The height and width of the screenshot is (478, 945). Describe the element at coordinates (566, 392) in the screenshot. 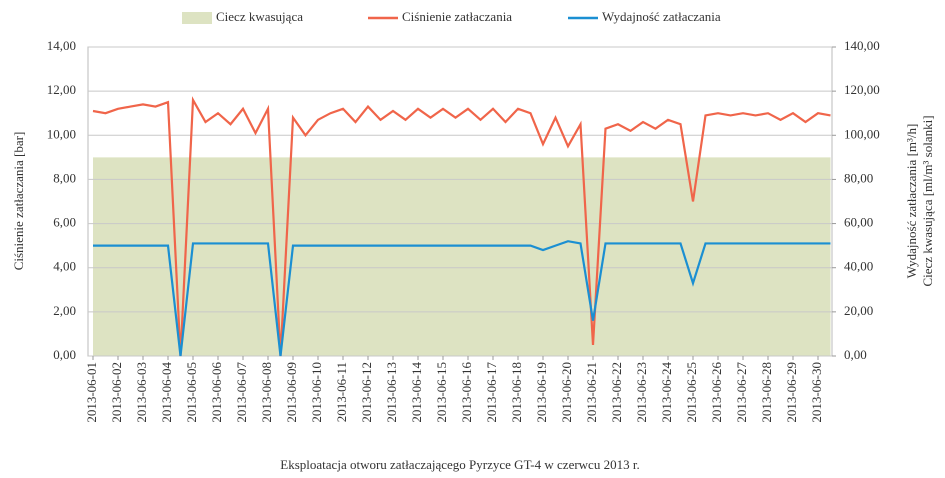

I see `x-tick-label: 2013-06-20` at that location.